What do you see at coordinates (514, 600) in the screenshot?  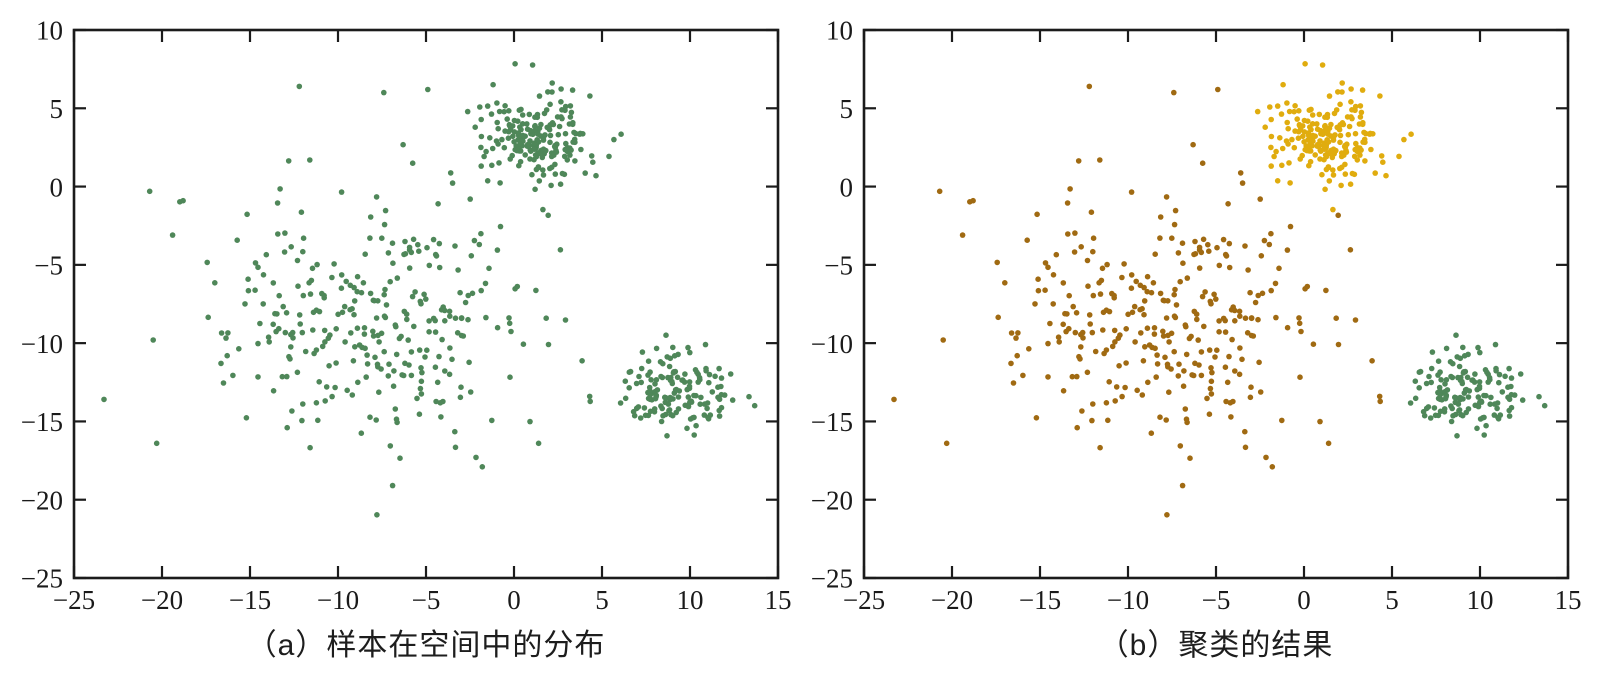 I see `x-tick-label: 0` at bounding box center [514, 600].